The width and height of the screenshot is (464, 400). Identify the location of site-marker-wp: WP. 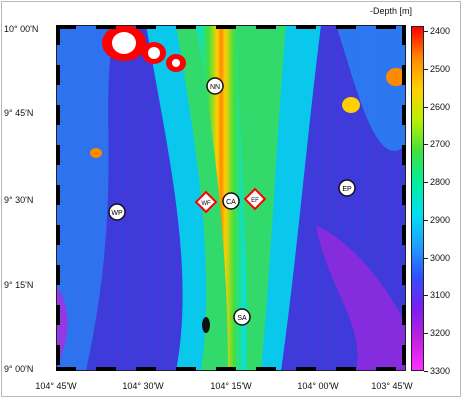
(117, 212).